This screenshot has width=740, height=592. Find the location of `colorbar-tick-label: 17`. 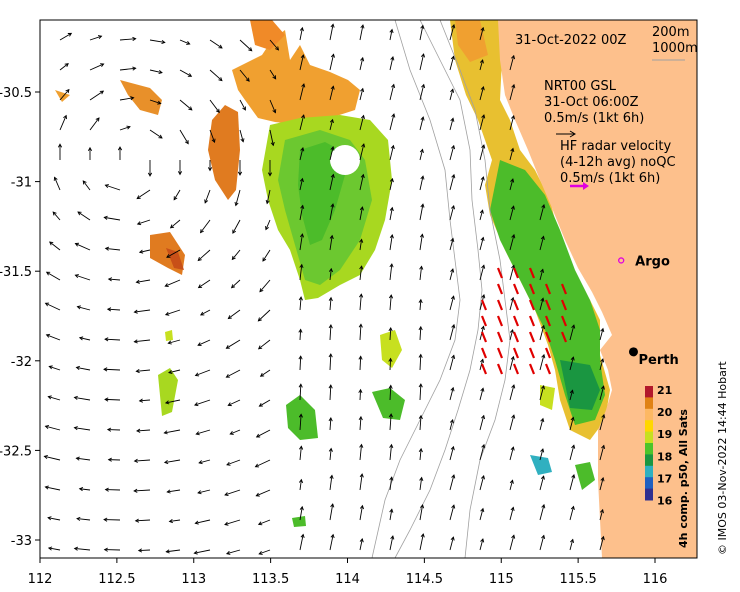

colorbar-tick-label: 17 is located at coordinates (664, 478).